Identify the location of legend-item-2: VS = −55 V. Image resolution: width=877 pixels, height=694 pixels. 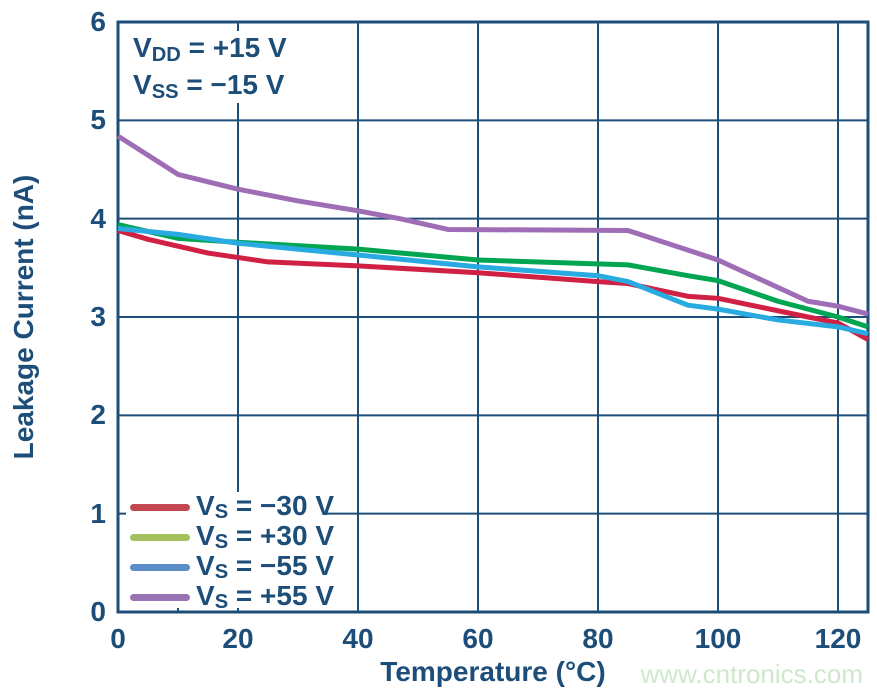
(232, 566).